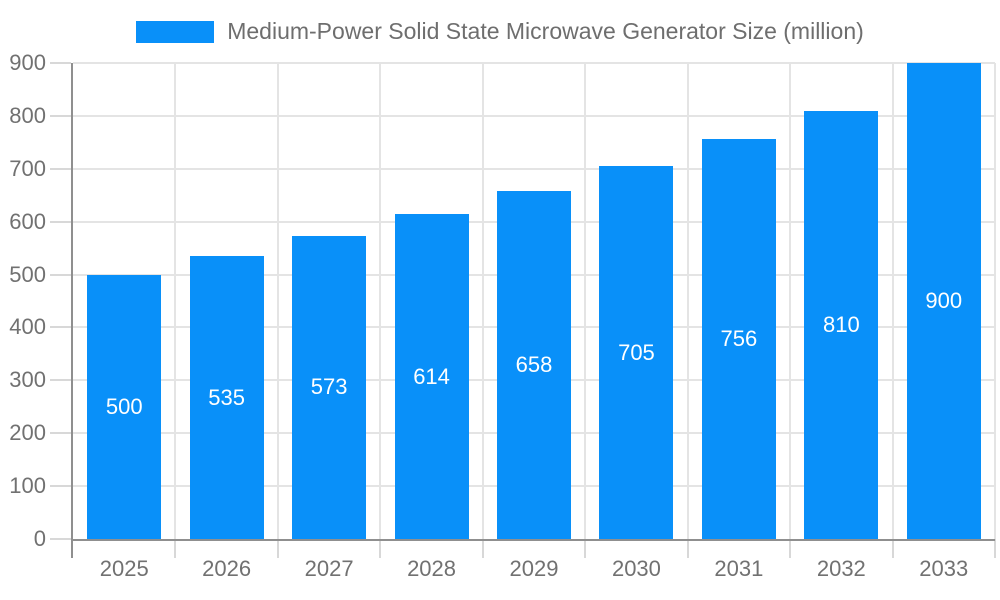 The width and height of the screenshot is (1000, 600). What do you see at coordinates (39, 538) in the screenshot?
I see `y-axis-tick-label: 0` at bounding box center [39, 538].